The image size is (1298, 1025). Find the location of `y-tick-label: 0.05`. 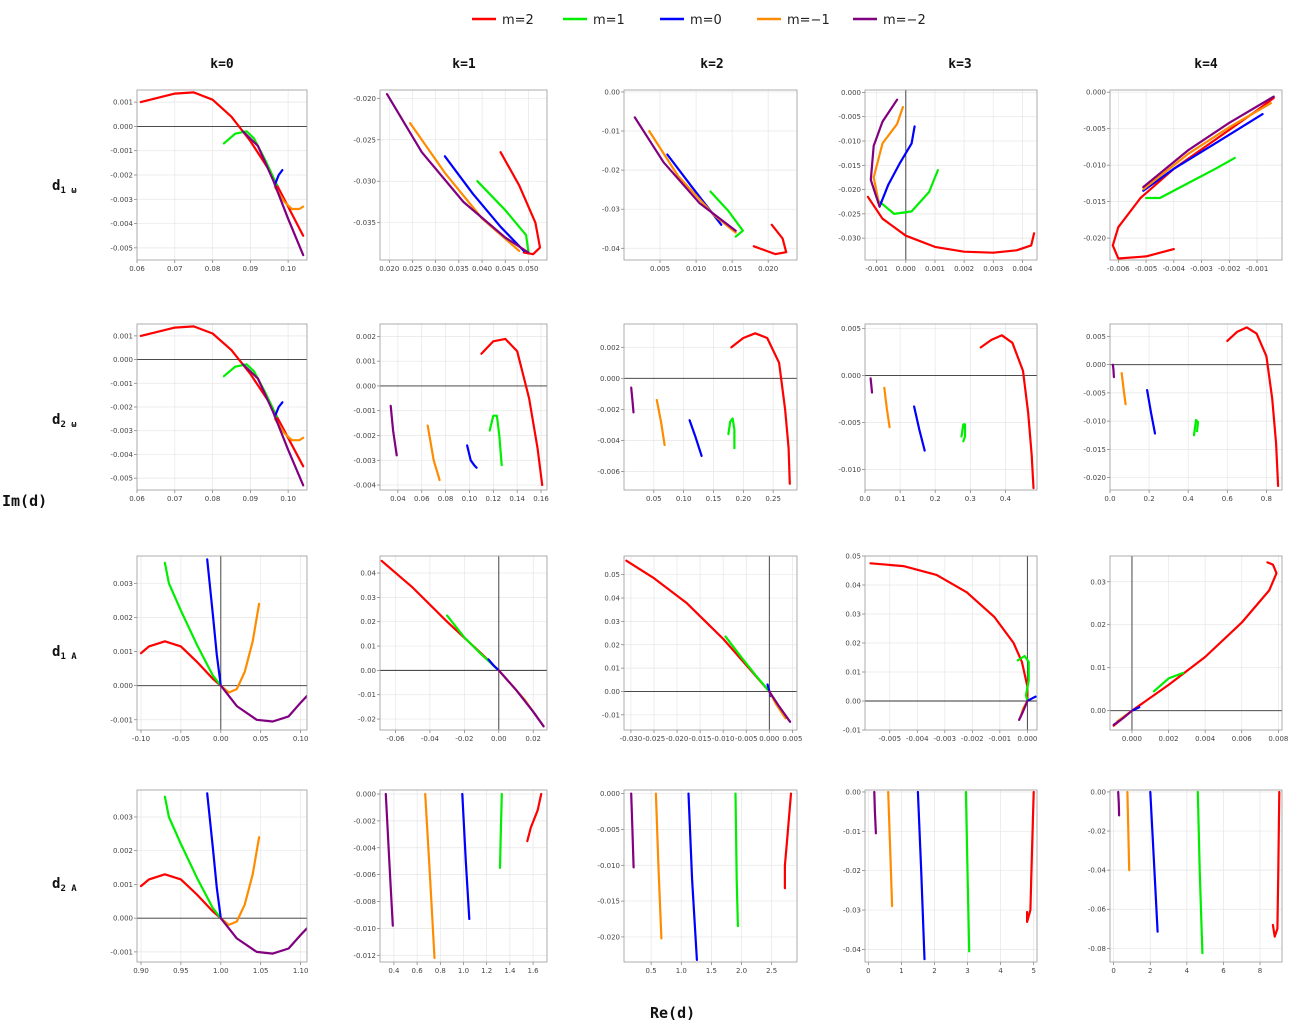

y-tick-label: 0.05 is located at coordinates (612, 575).